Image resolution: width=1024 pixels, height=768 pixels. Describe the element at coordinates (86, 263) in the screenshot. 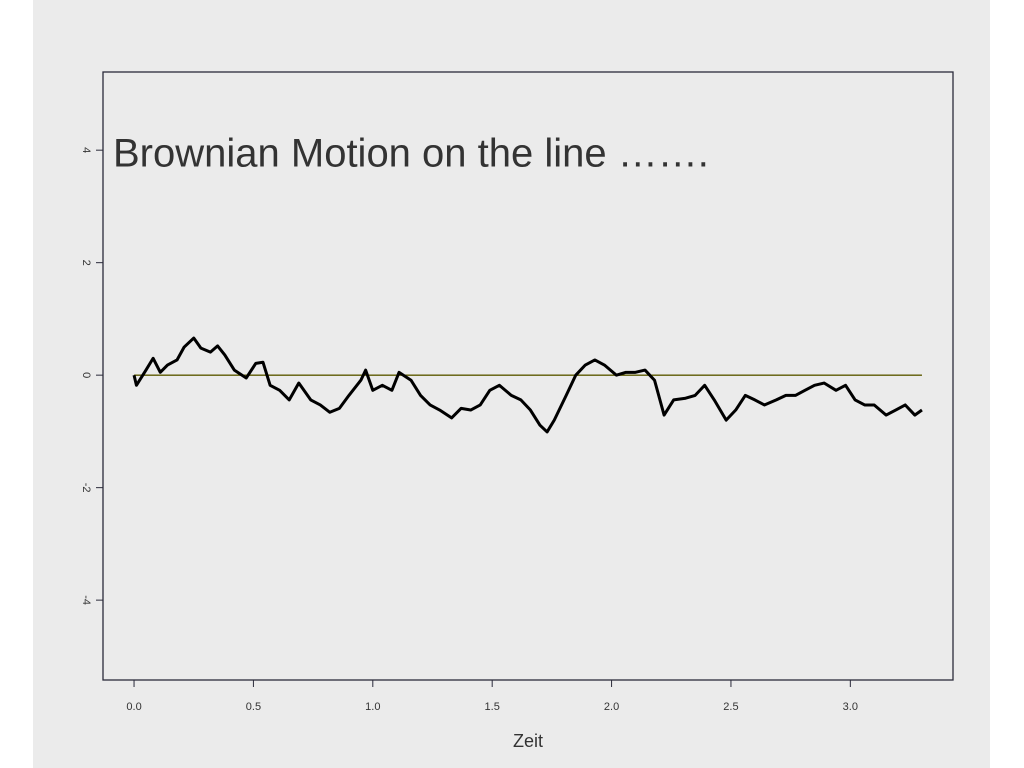

I see `y-tick-label: 2` at that location.